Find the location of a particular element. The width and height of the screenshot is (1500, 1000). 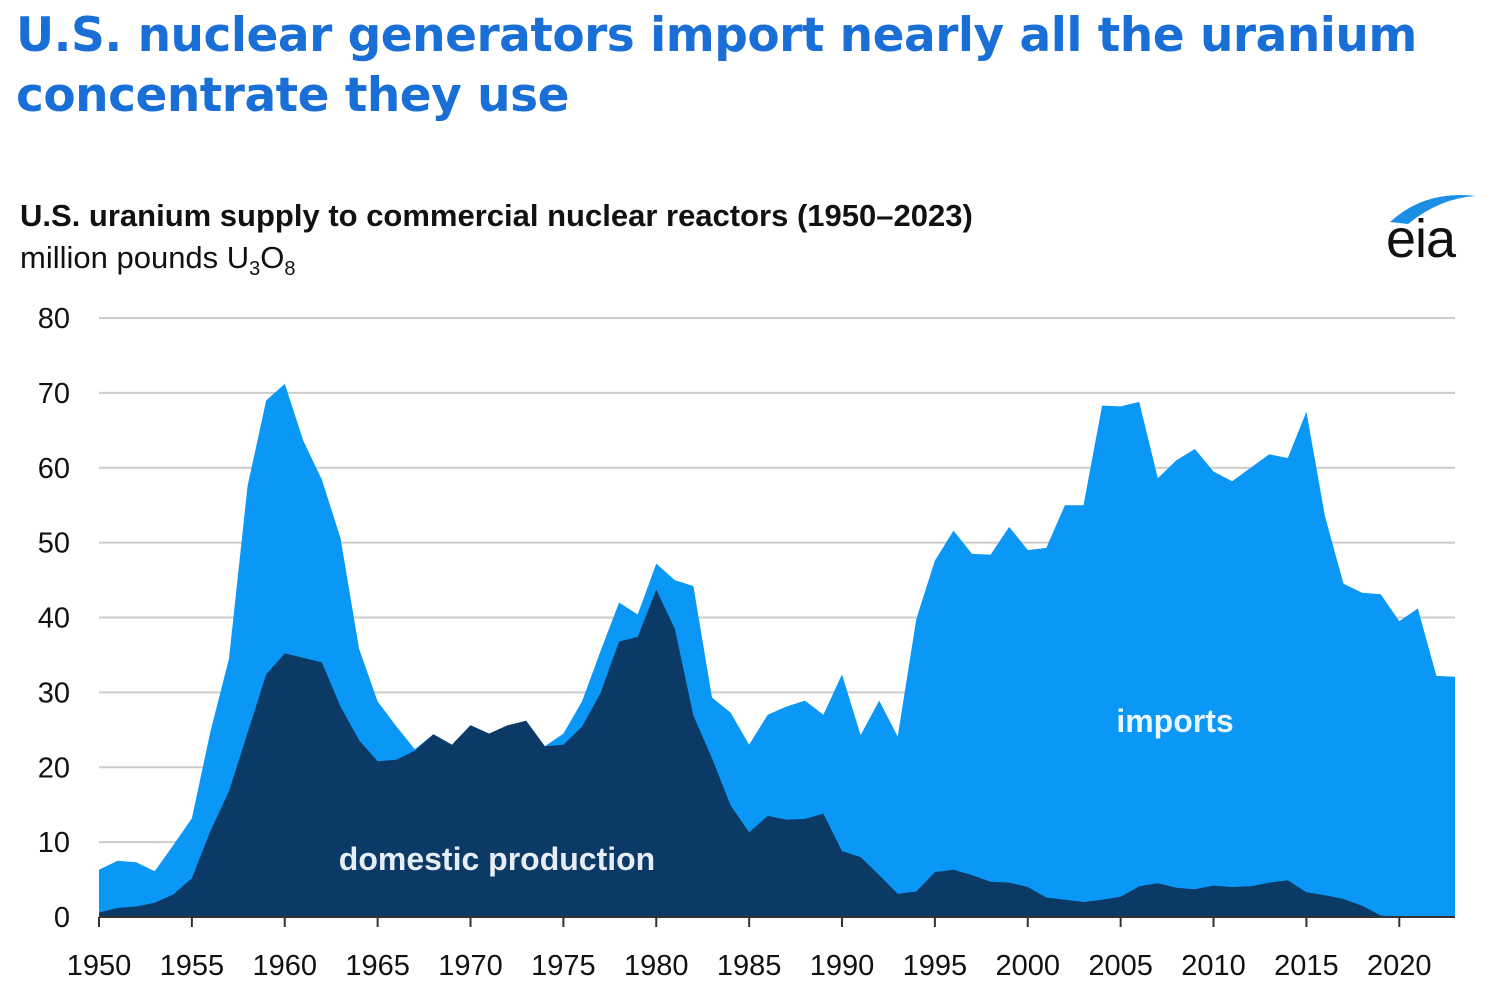

y-tick-label: 50 is located at coordinates (54, 544).